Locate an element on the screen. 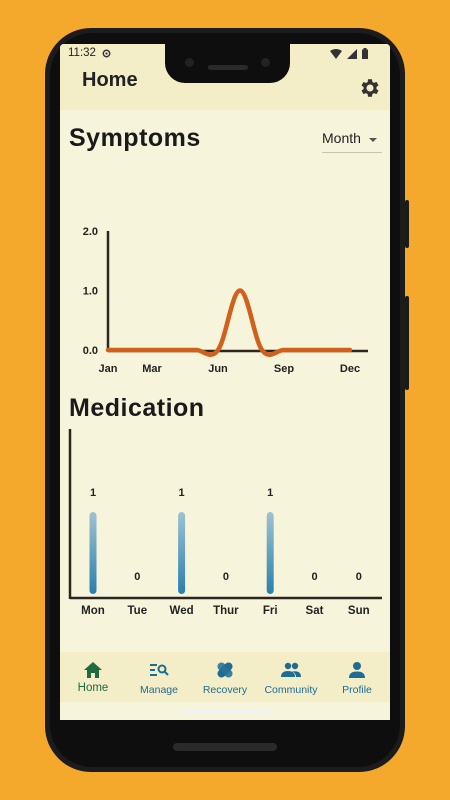 Image resolution: width=450 pixels, height=800 pixels. period-dropdown: Month is located at coordinates (352, 141).